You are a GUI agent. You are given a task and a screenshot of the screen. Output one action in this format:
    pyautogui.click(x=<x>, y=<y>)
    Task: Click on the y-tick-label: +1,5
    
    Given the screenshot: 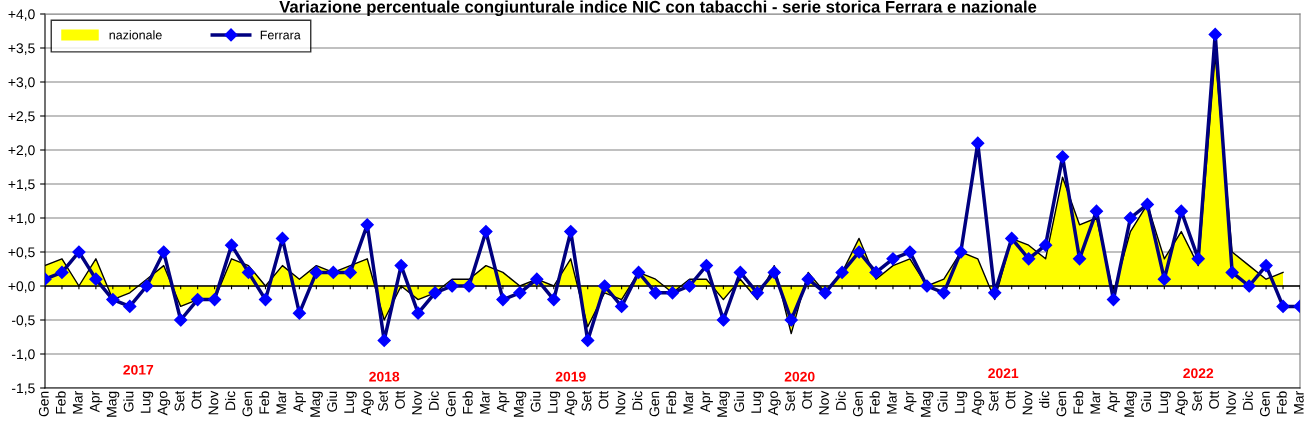 What is the action you would take?
    pyautogui.click(x=21, y=185)
    